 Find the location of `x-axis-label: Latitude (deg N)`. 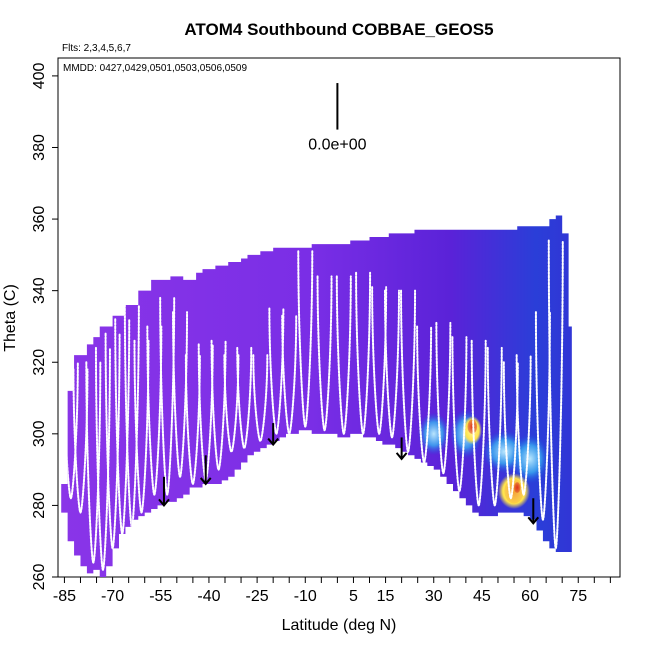

x-axis-label: Latitude (deg N) is located at coordinates (339, 625).